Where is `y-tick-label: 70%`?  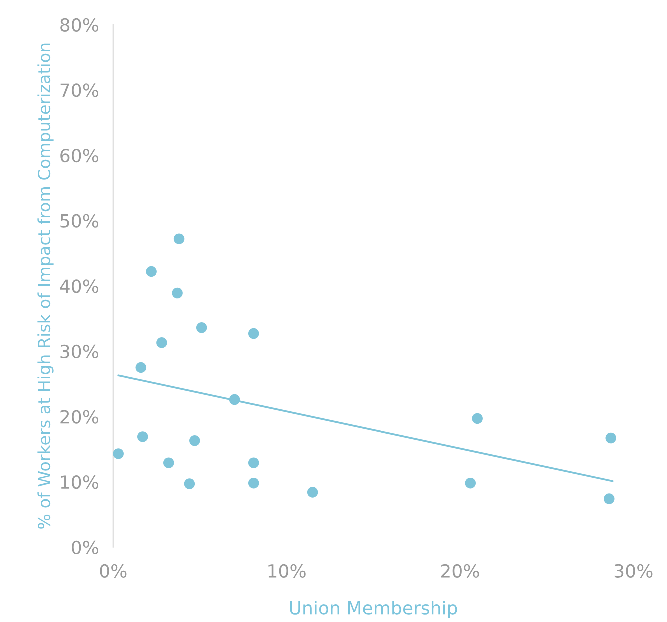
y-tick-label: 70% is located at coordinates (79, 91).